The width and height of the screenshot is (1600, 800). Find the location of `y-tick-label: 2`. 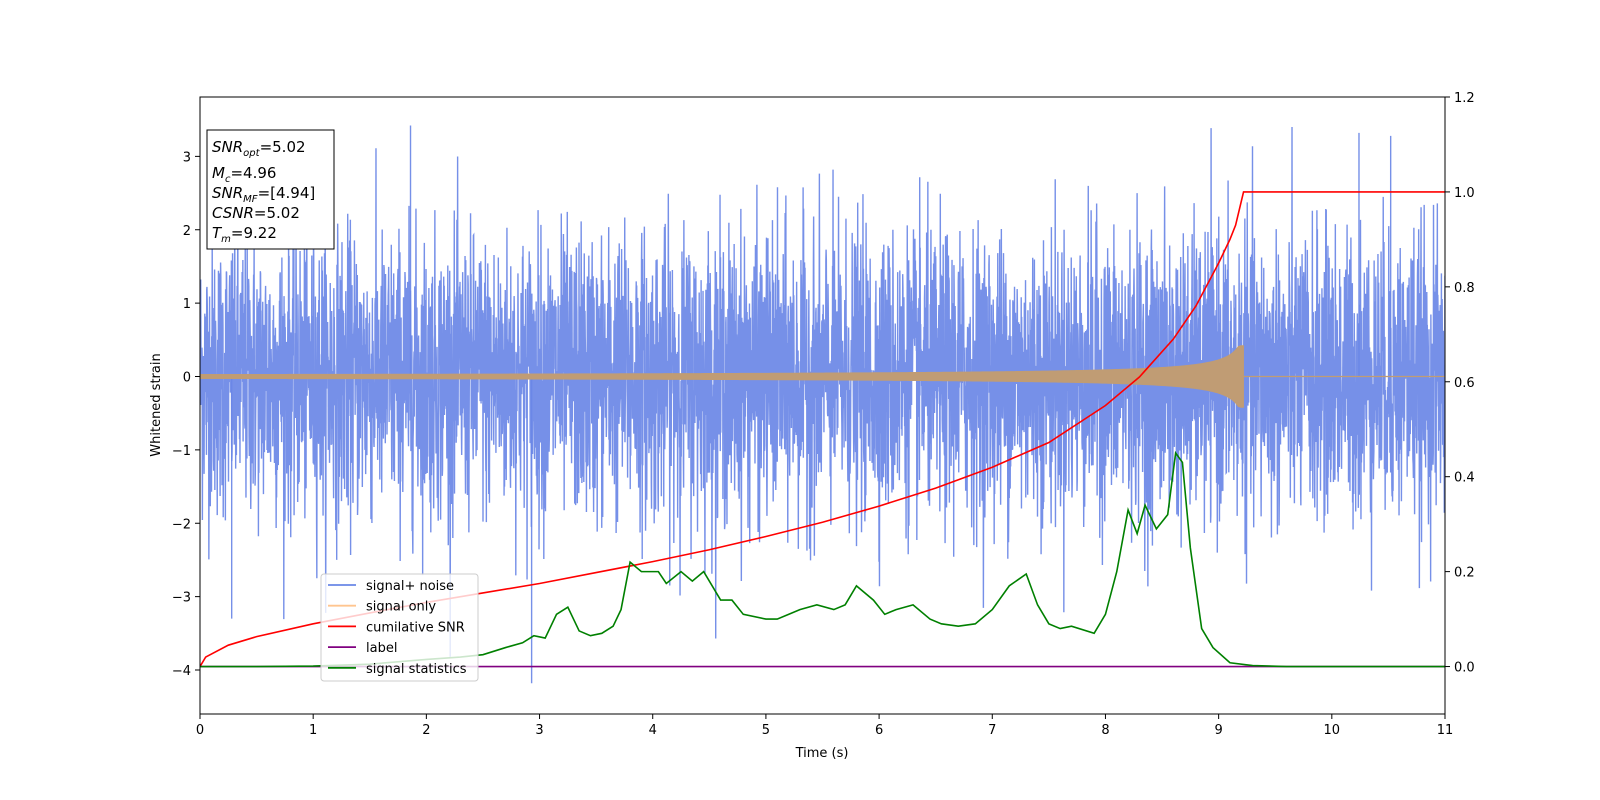

y-tick-label: 2 is located at coordinates (187, 231).